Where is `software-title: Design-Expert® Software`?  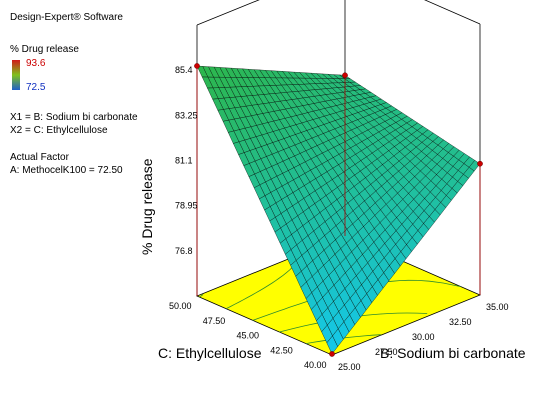 software-title: Design-Expert® Software is located at coordinates (66, 17).